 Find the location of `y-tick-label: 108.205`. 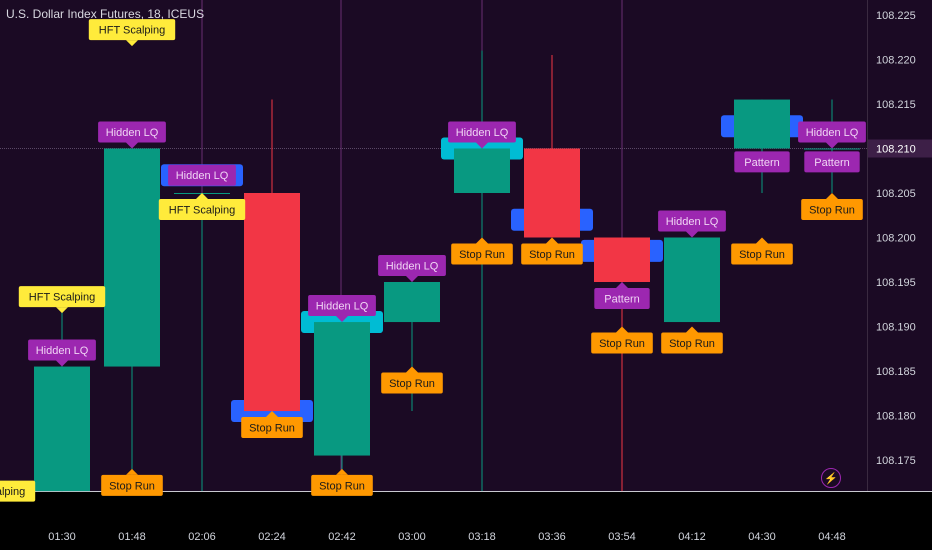

y-tick-label: 108.205 is located at coordinates (896, 194).